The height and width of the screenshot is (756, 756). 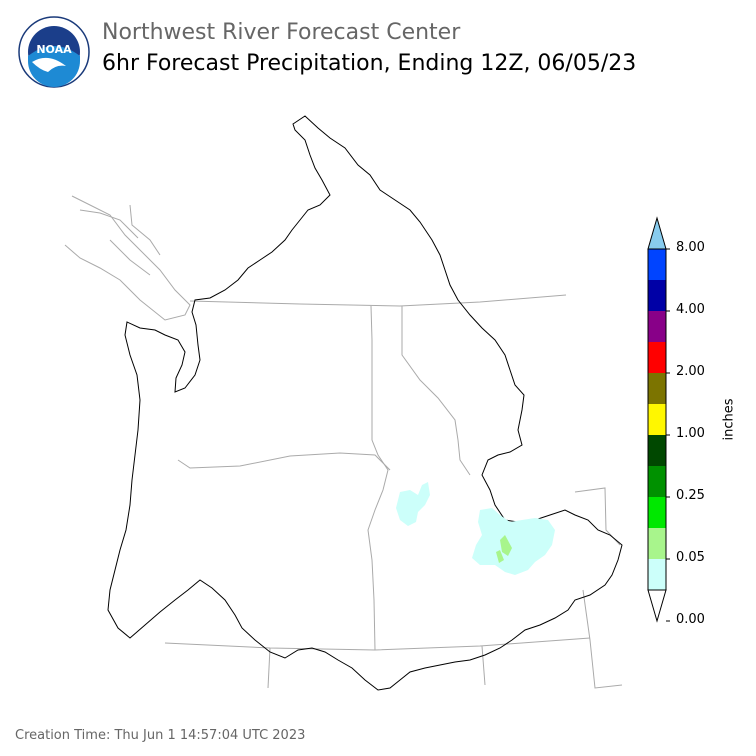 What do you see at coordinates (690, 557) in the screenshot?
I see `colorbar-tick-label: 0.05` at bounding box center [690, 557].